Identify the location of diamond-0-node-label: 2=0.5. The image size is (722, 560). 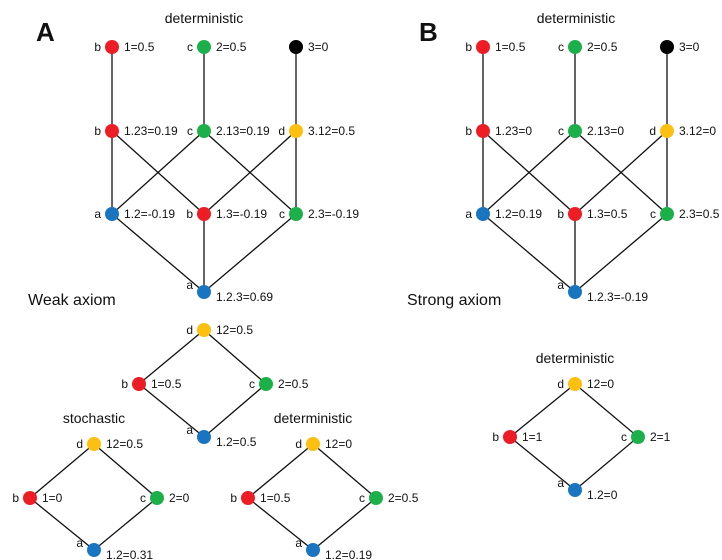
(293, 384).